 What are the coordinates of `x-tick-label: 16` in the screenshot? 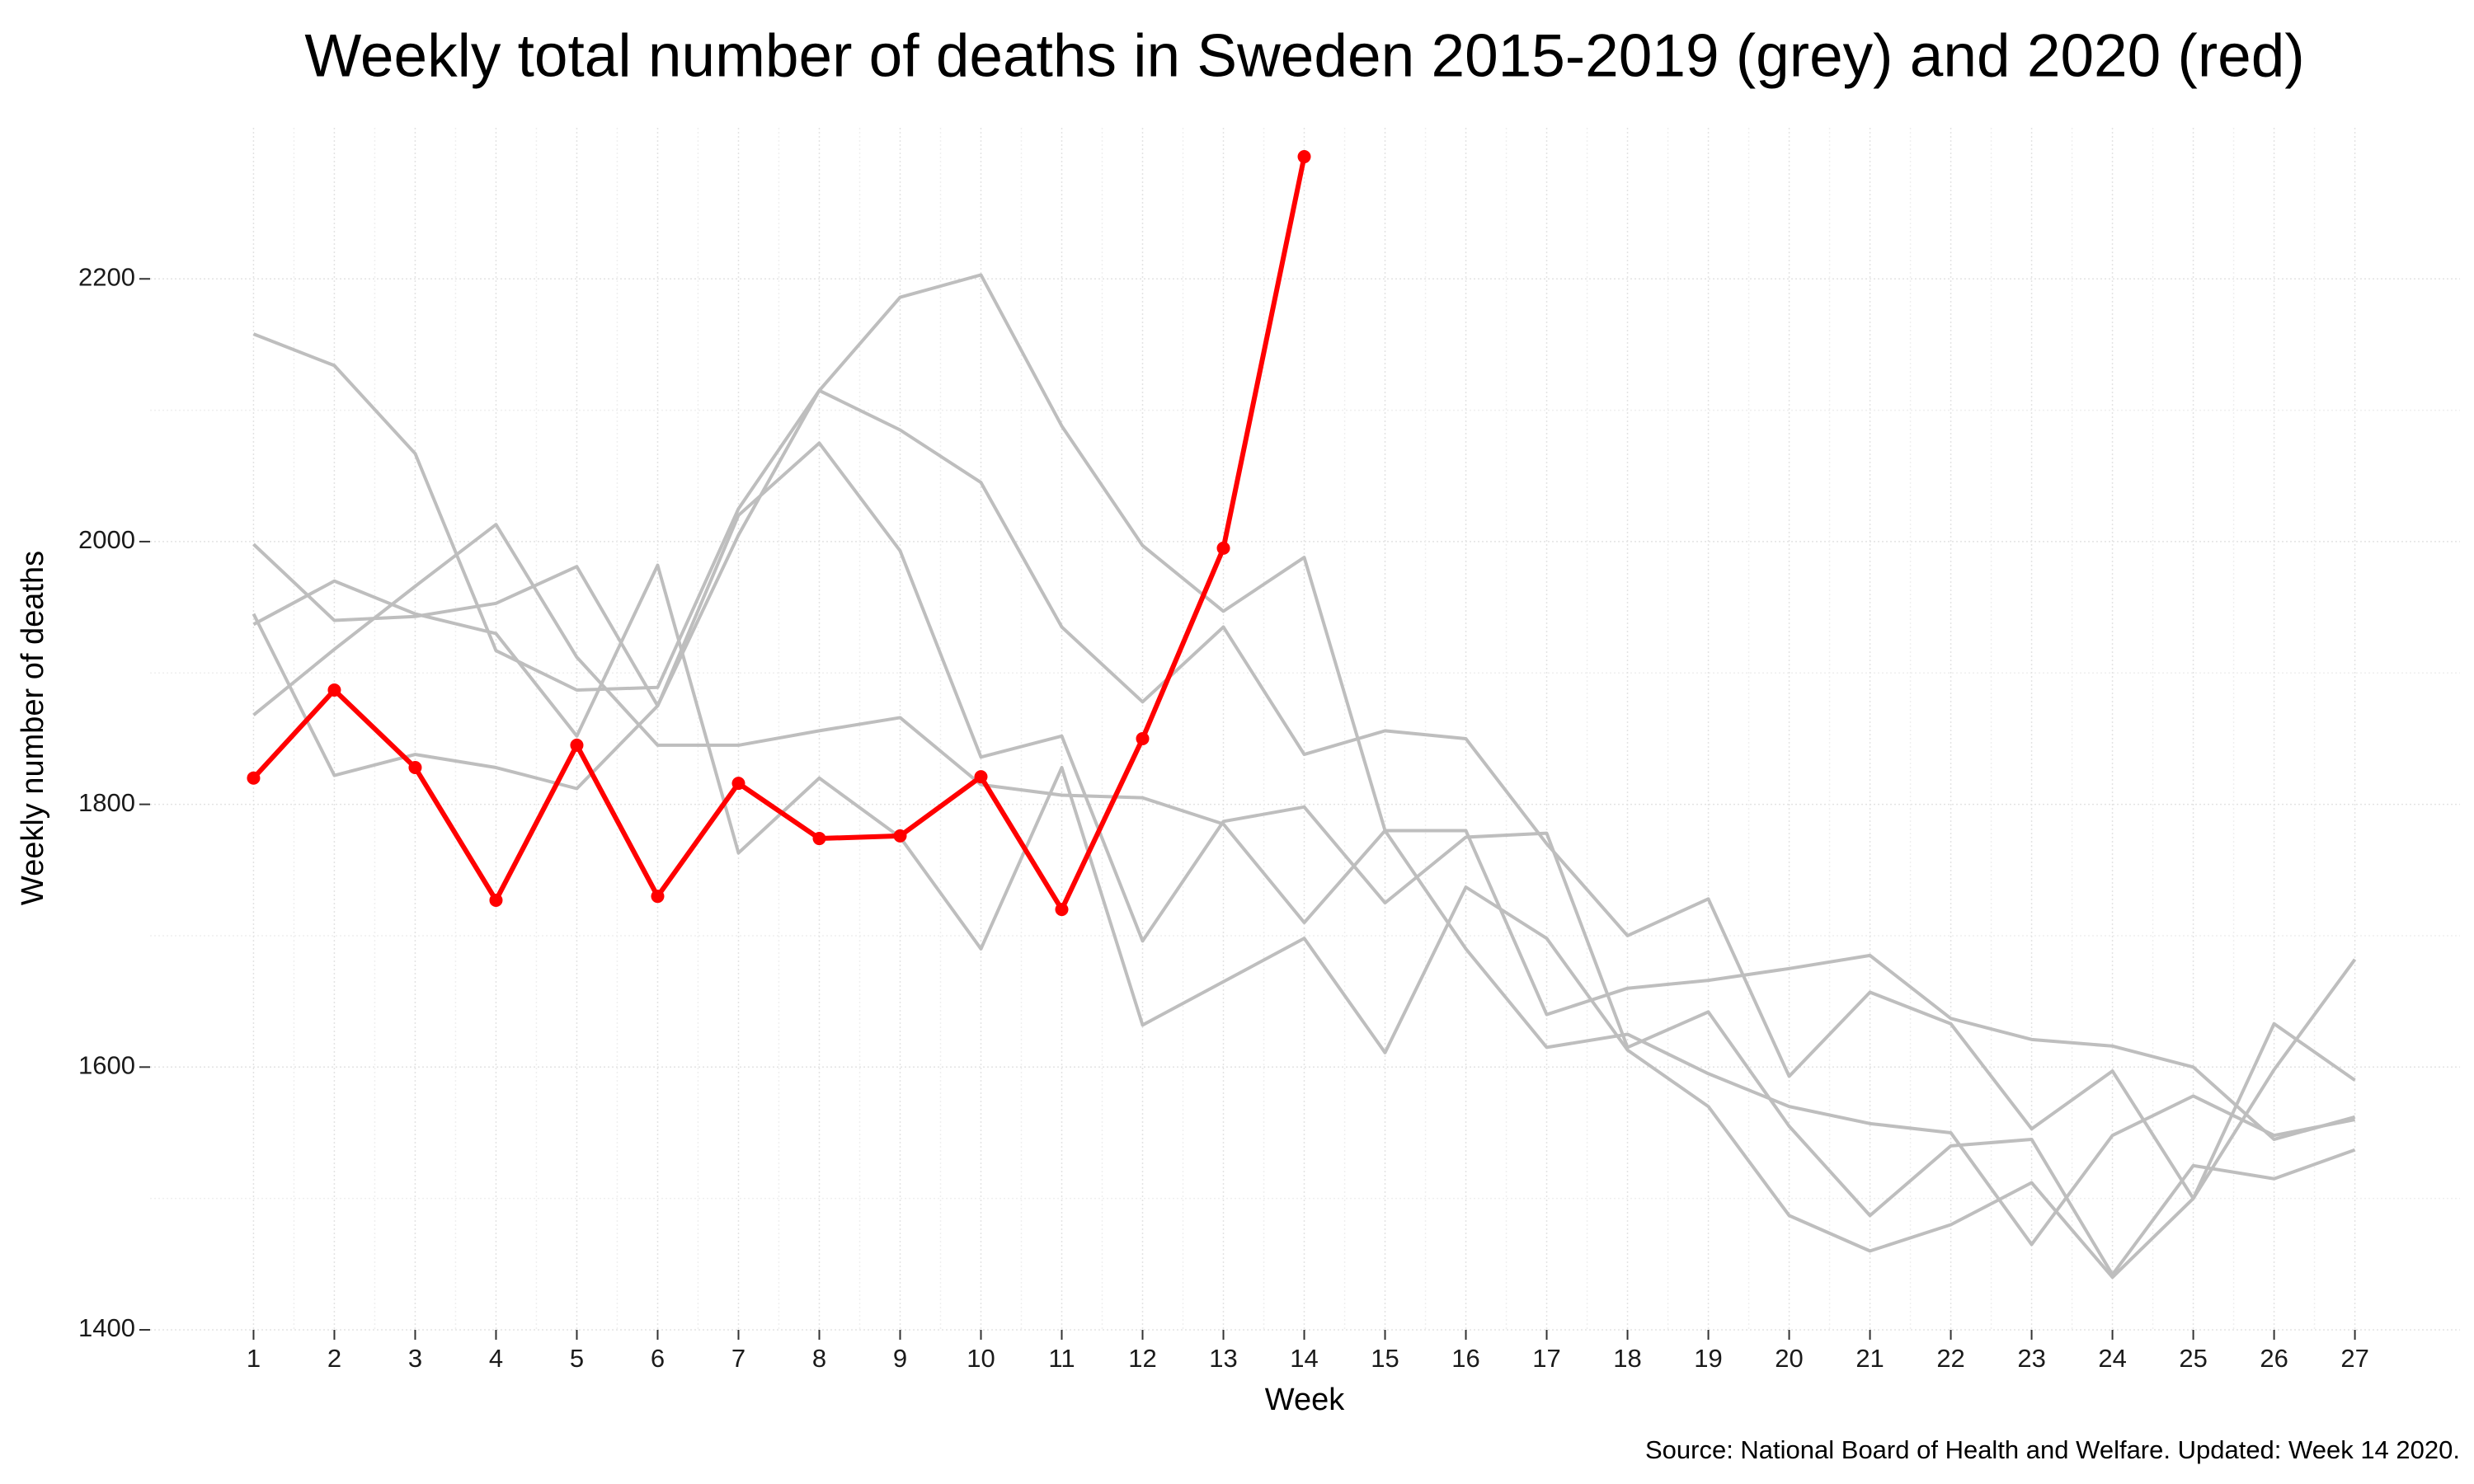 It's located at (1465, 1358).